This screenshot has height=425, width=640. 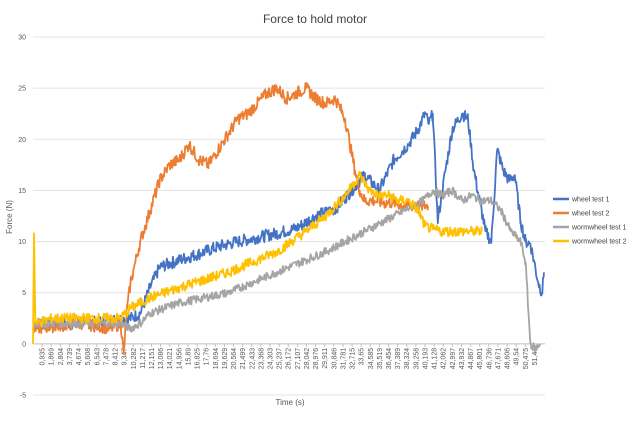 I want to click on x-tick-label: 0,935, so click(x=43, y=357).